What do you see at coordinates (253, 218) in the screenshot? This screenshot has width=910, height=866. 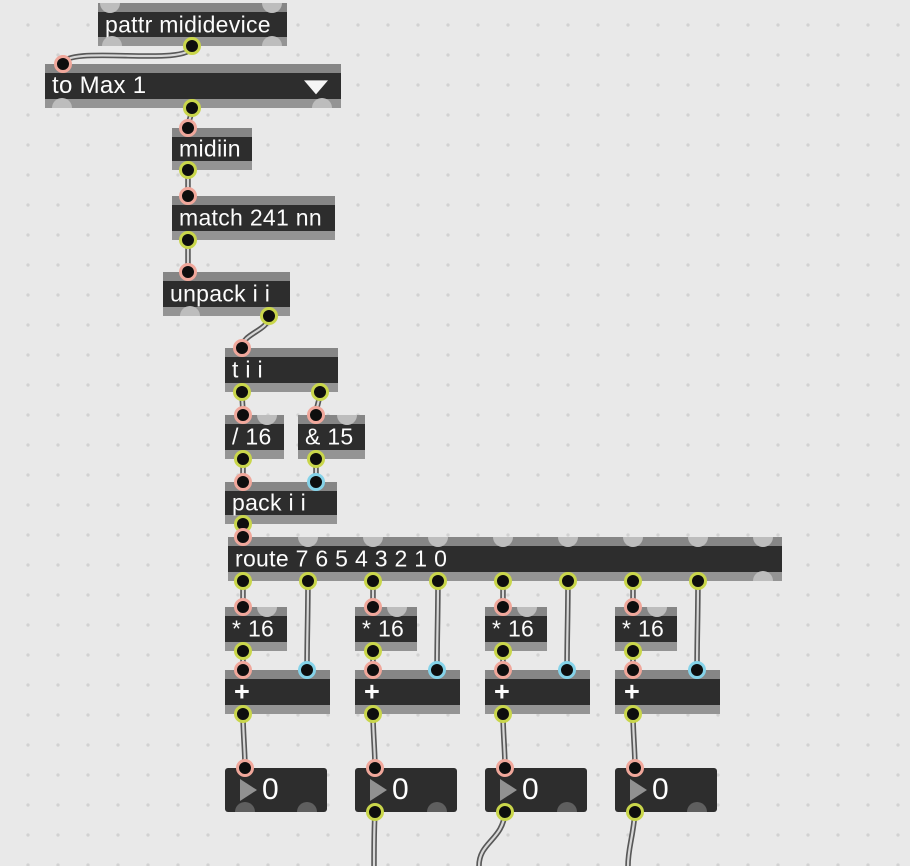 I see `object-box-match: match 241 nn` at bounding box center [253, 218].